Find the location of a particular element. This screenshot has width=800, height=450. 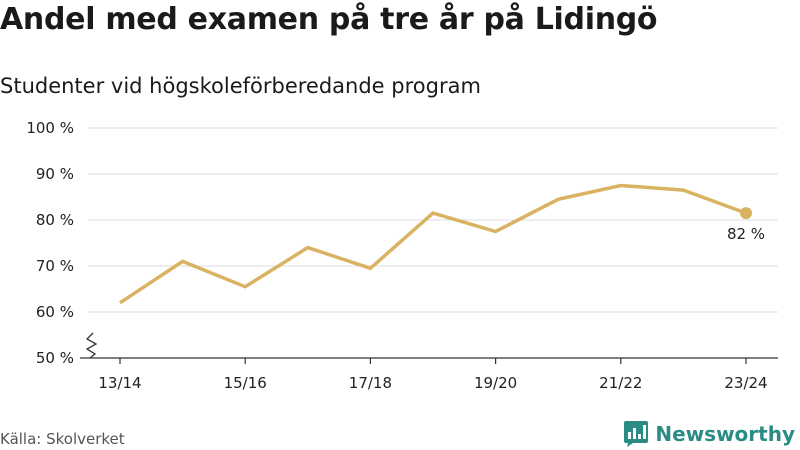

y-tick-label: 90 % is located at coordinates (55, 174).